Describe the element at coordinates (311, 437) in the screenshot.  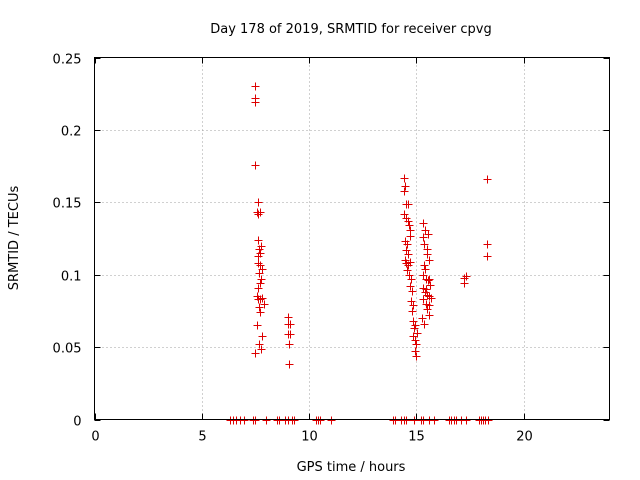
I see `x-tick-labels: 0 5 10 15 20` at that location.